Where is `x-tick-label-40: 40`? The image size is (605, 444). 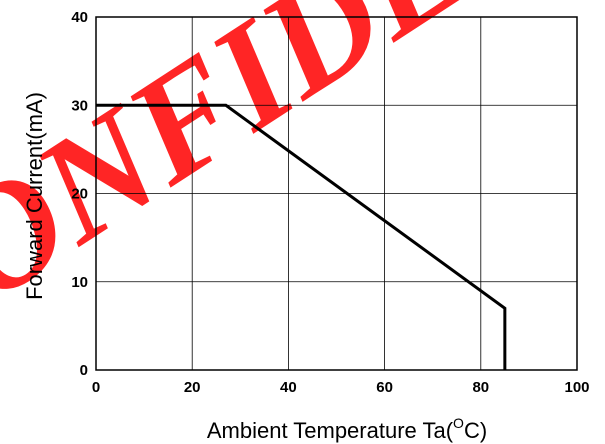
x-tick-label-40: 40 is located at coordinates (288, 387).